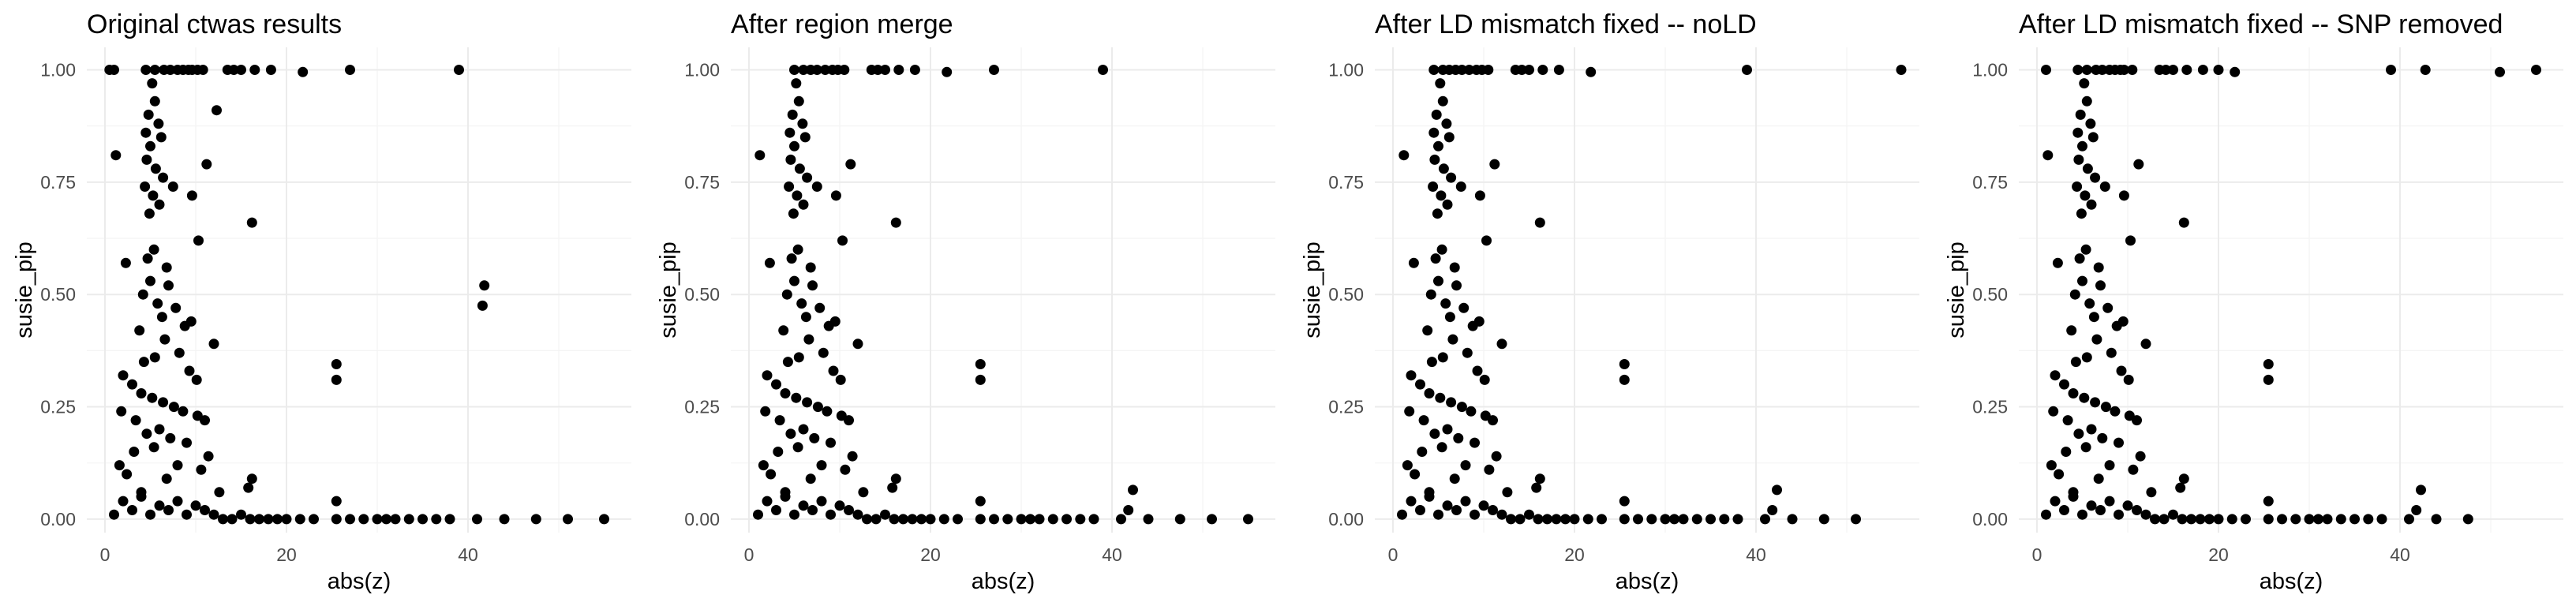 The width and height of the screenshot is (2576, 606). What do you see at coordinates (1566, 24) in the screenshot?
I see `panel-title: After LD mismatch fixed -- noLD` at bounding box center [1566, 24].